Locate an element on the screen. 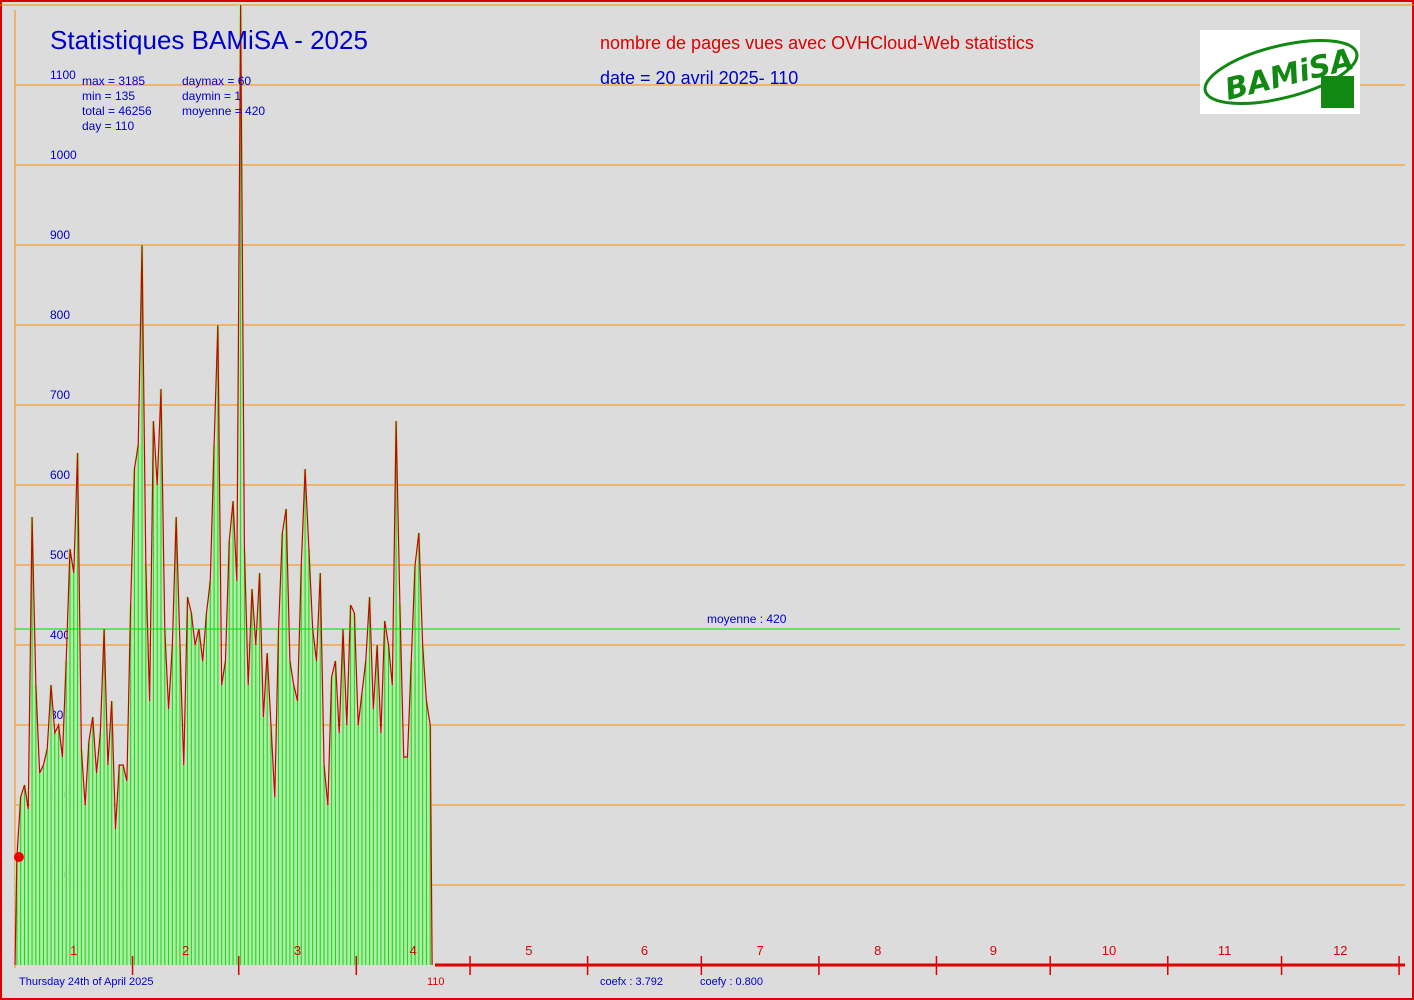 This screenshot has width=1414, height=1000. stat-total: total = 46256 is located at coordinates (117, 111).